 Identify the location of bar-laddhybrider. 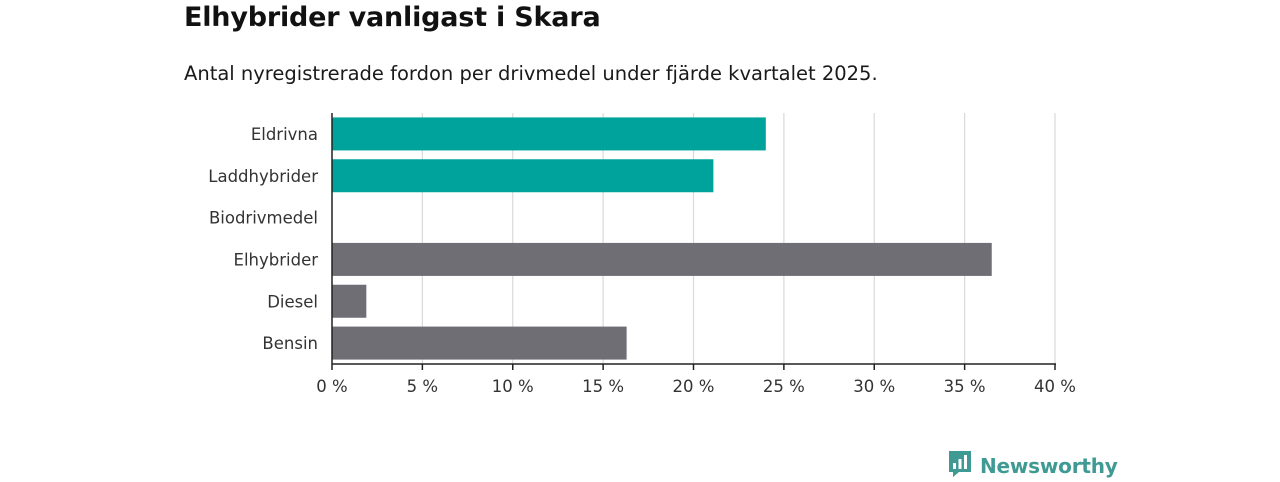
(523, 176).